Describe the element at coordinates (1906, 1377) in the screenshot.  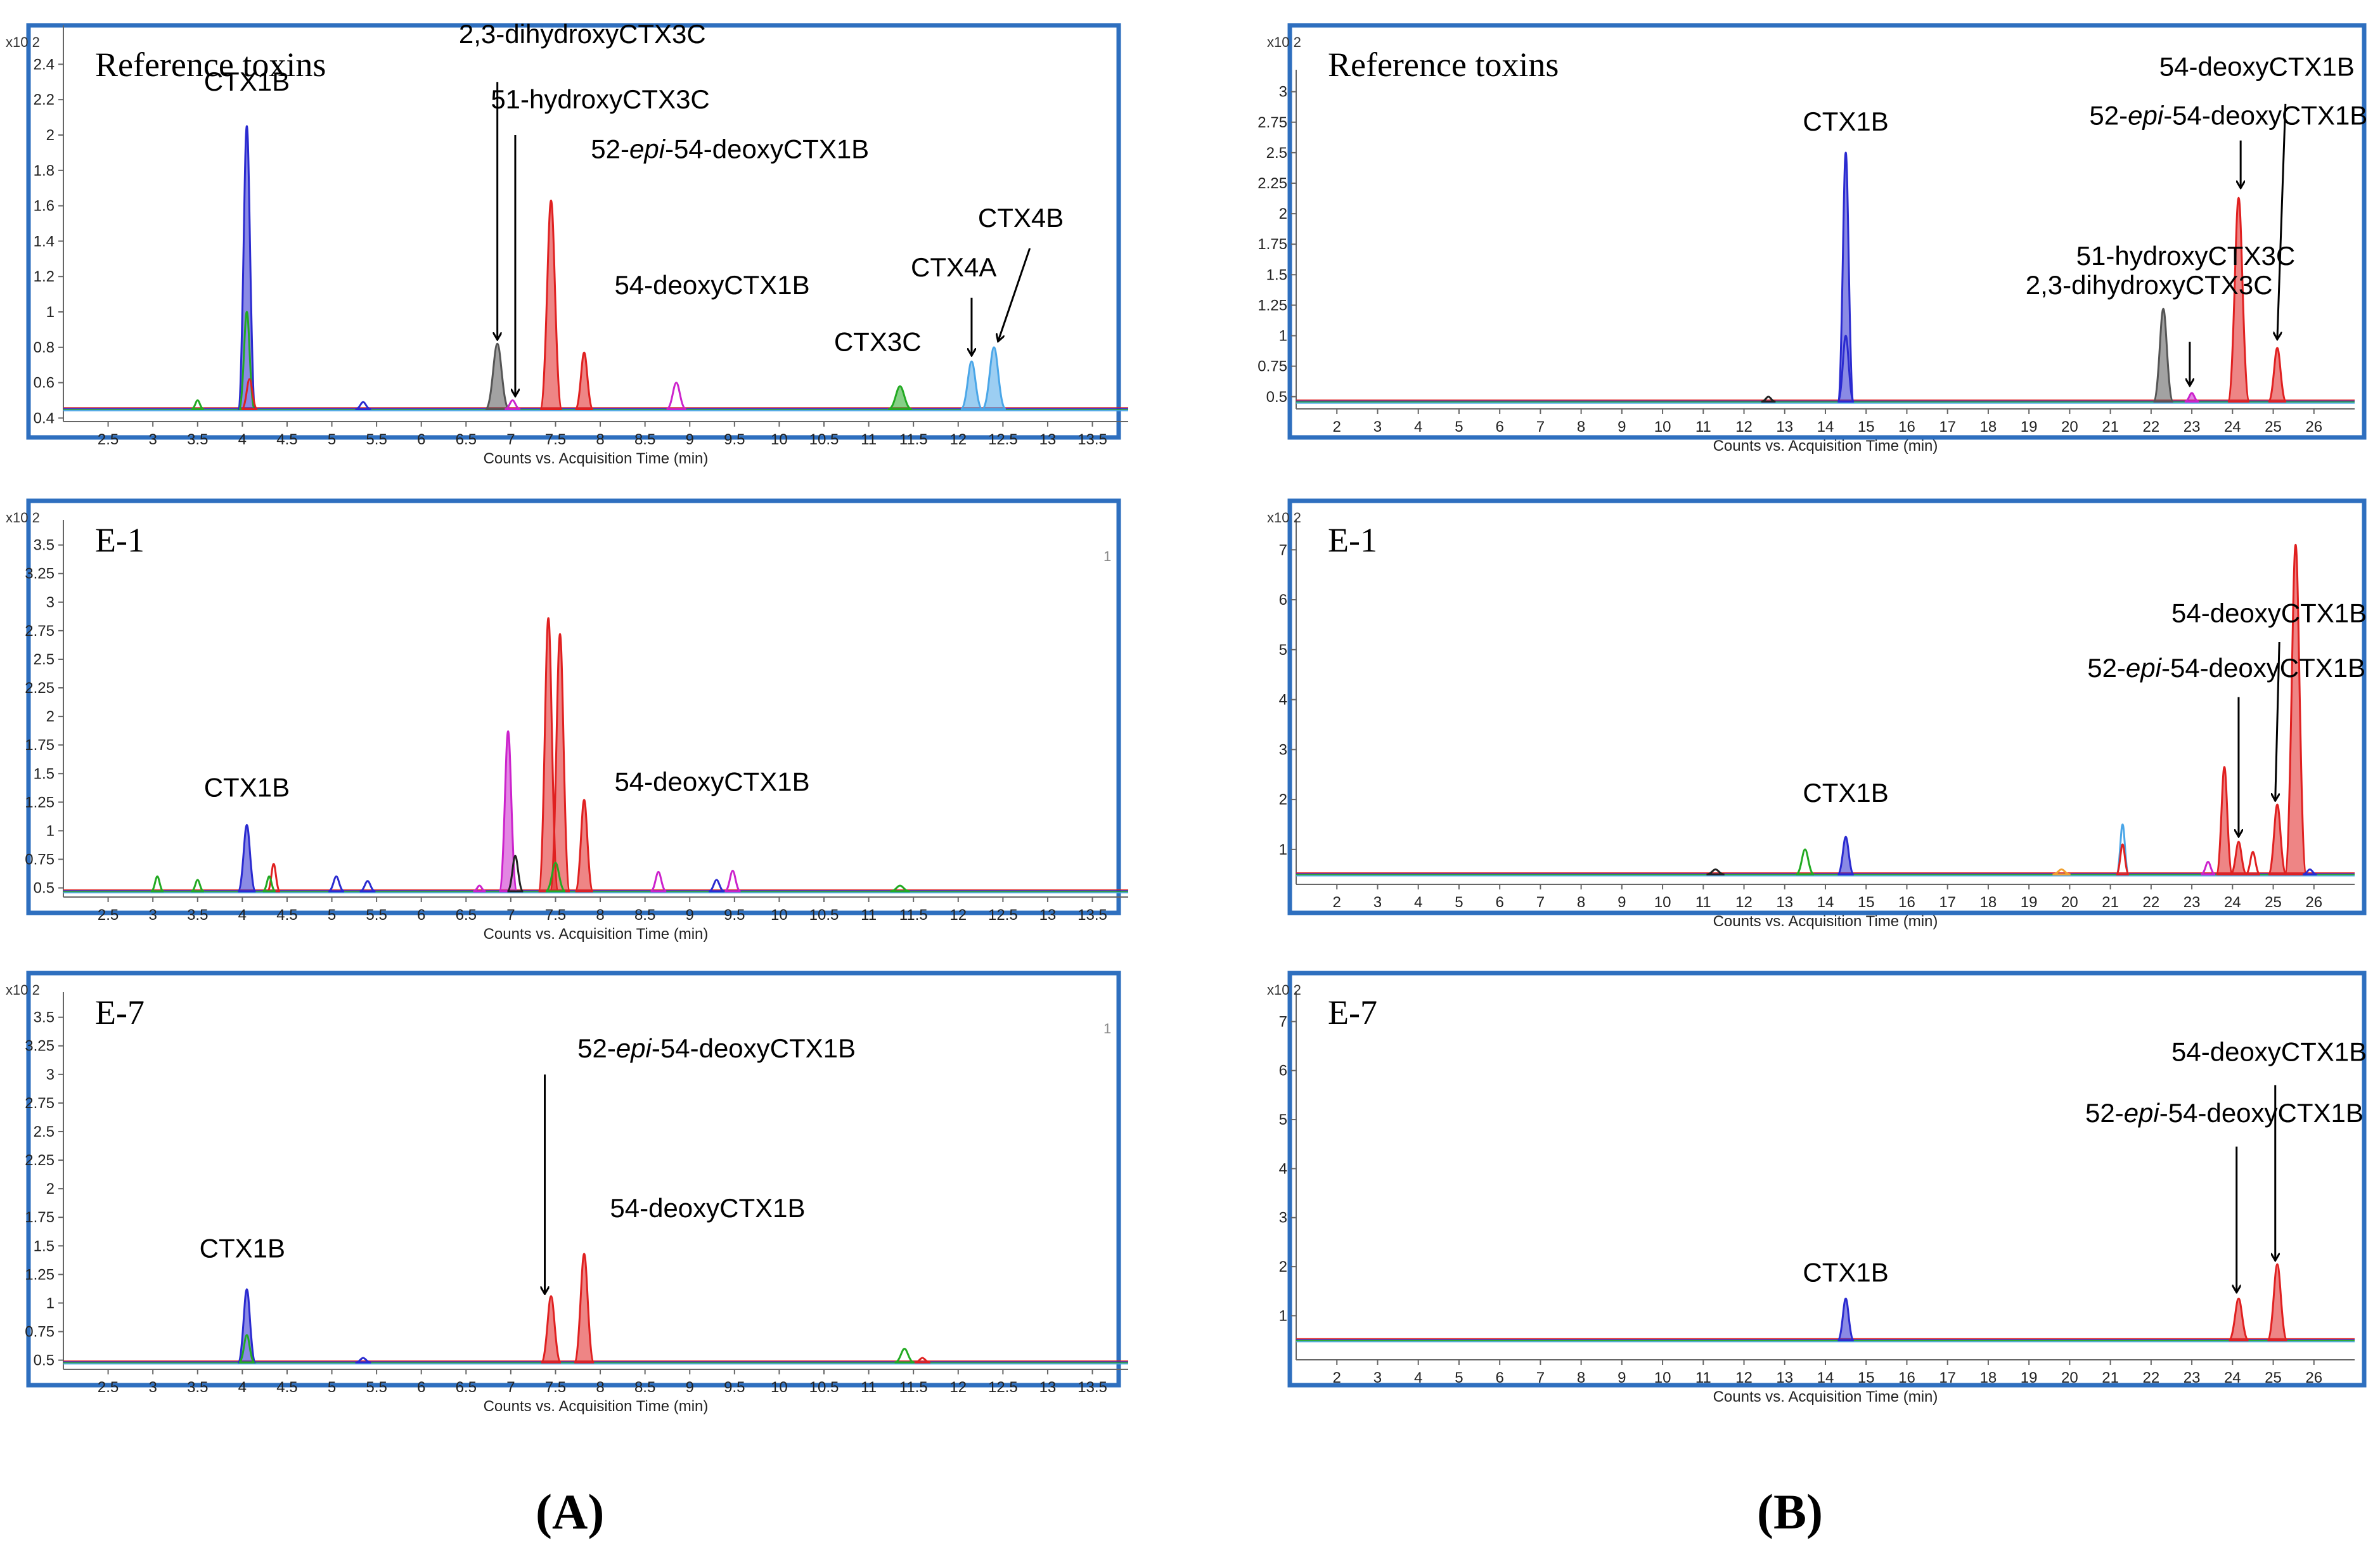
I see `x-tick-label: 16` at that location.